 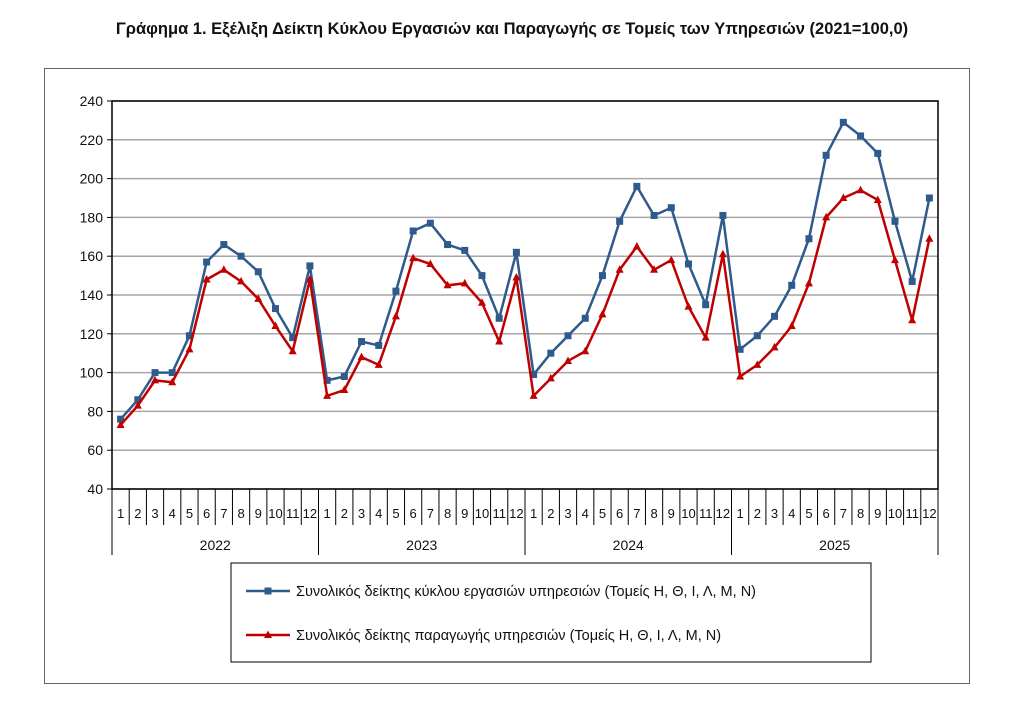 What do you see at coordinates (268, 591) in the screenshot?
I see `legend-marker-square` at bounding box center [268, 591].